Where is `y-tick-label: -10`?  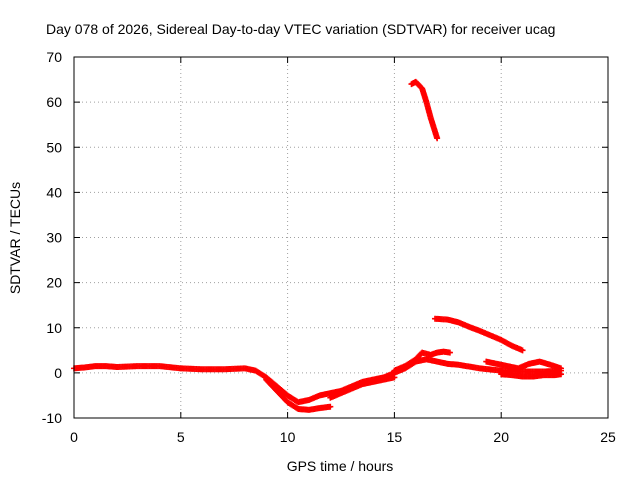
y-tick-label: -10 is located at coordinates (52, 418).